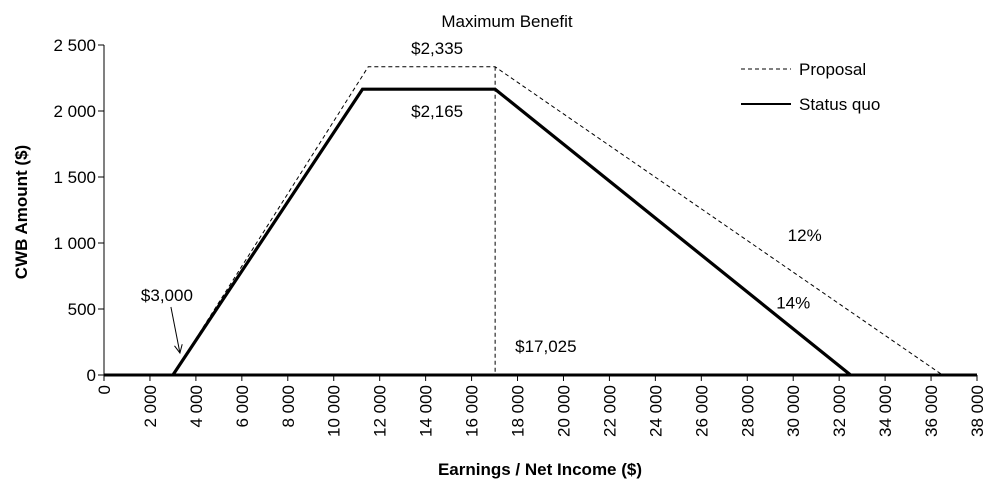 The image size is (999, 485). What do you see at coordinates (242, 406) in the screenshot?
I see `x-tick-label: 6 000` at bounding box center [242, 406].